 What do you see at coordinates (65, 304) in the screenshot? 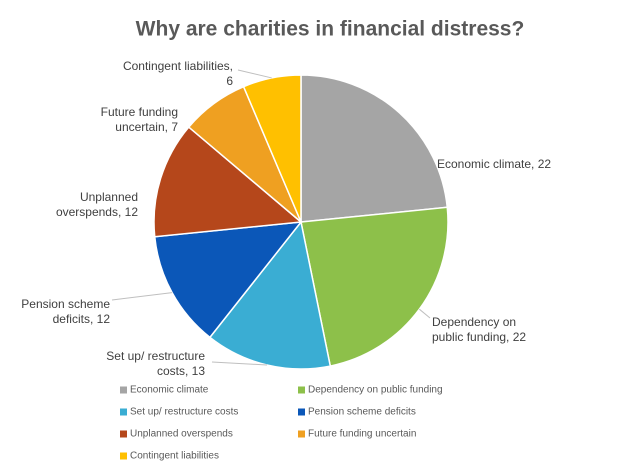
I see `data-label-line: Pension scheme` at bounding box center [65, 304].